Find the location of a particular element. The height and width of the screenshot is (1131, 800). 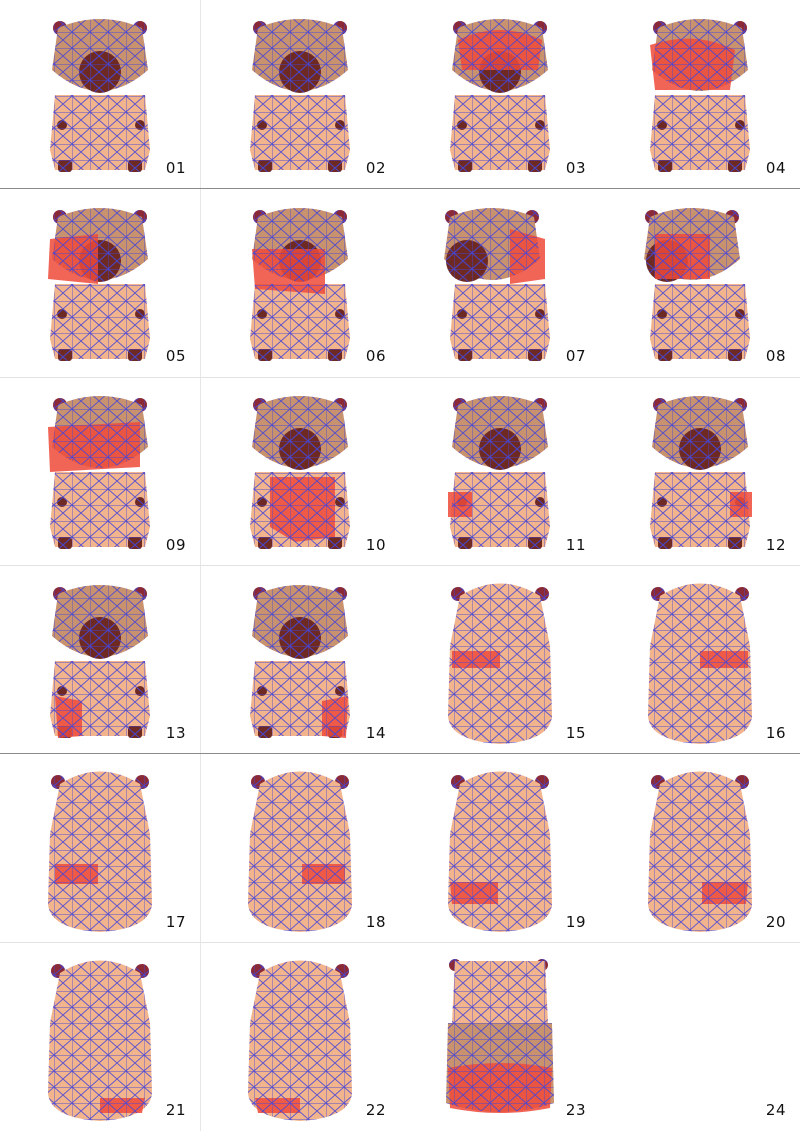

step-cell: 15 is located at coordinates (500, 660).